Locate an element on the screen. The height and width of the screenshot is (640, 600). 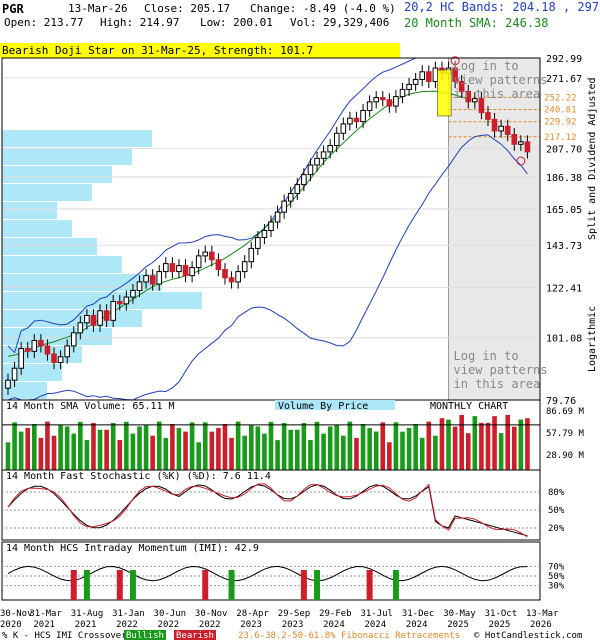
bullish-badge-bg is located at coordinates (145, 635).